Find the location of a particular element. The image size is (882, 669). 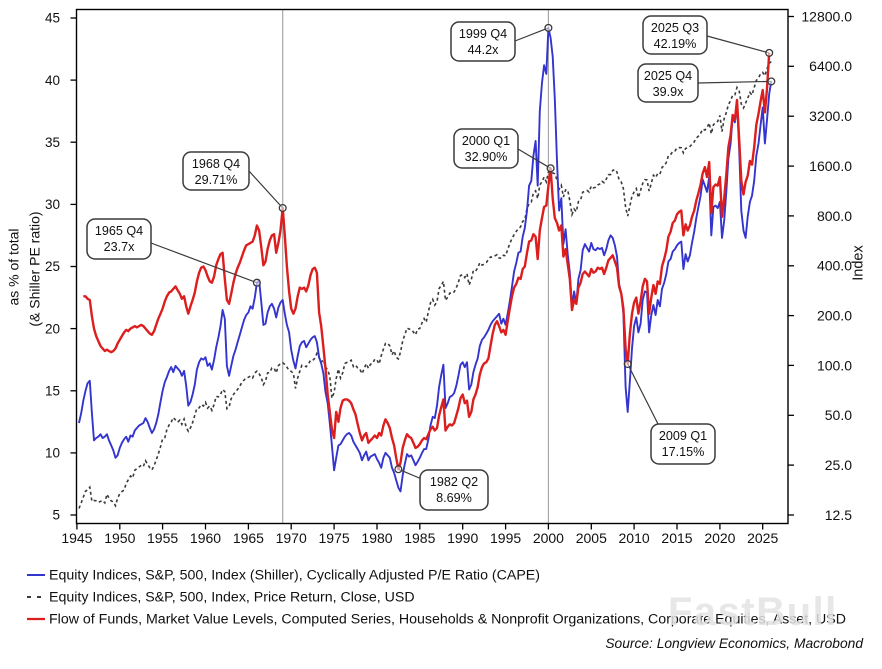

svg-text: 1965 Q4 is located at coordinates (119, 231).